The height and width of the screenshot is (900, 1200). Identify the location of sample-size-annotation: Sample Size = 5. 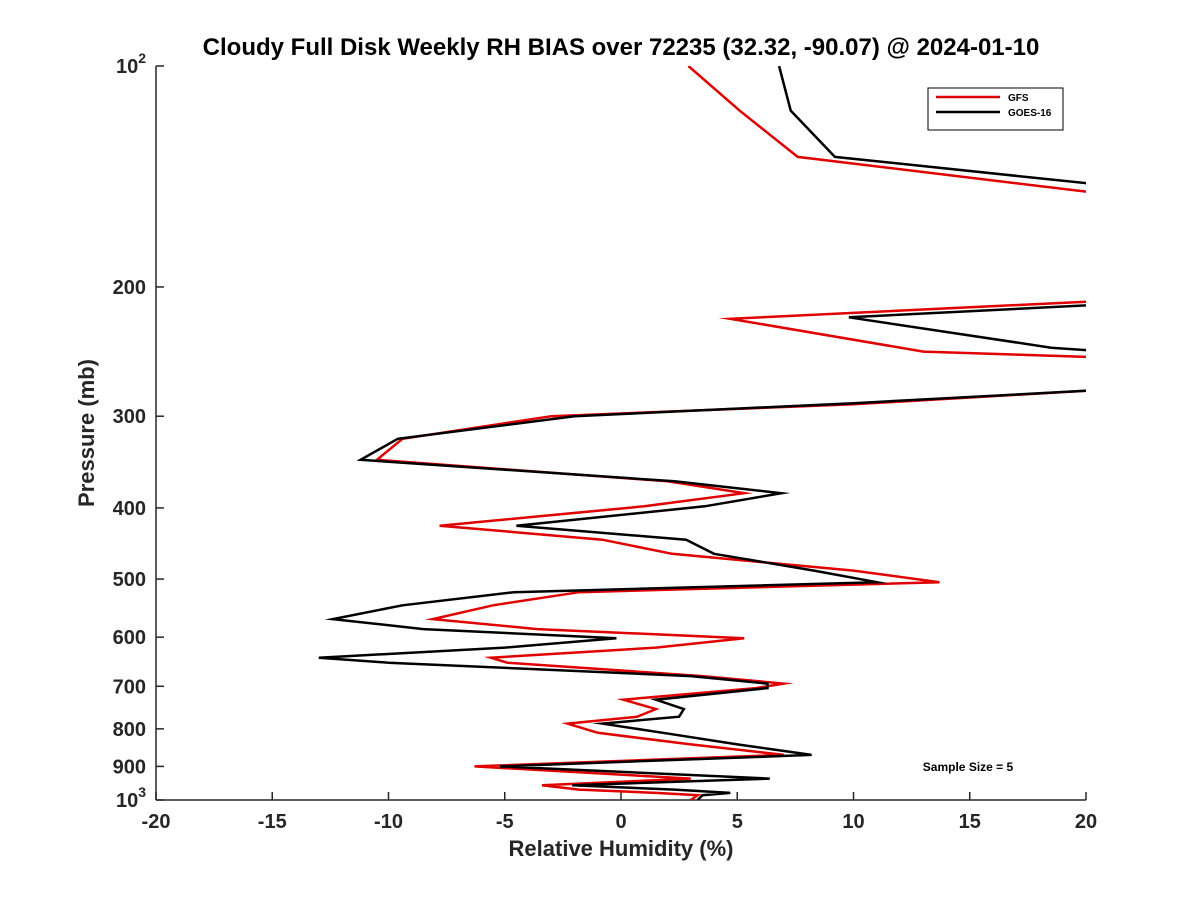
(968, 767).